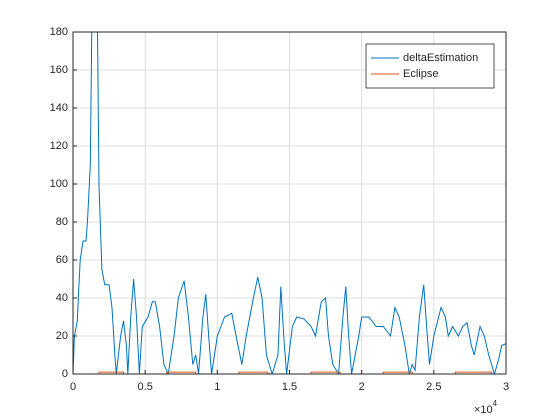 This screenshot has height=420, width=560. What do you see at coordinates (62, 298) in the screenshot?
I see `y-tick-label: 40` at bounding box center [62, 298].